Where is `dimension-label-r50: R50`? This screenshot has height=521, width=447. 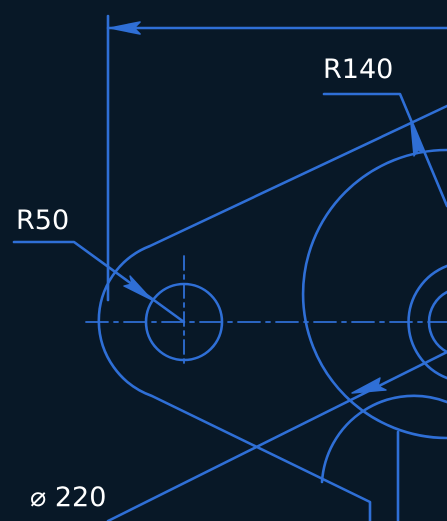 dimension-label-r50: R50 is located at coordinates (43, 220).